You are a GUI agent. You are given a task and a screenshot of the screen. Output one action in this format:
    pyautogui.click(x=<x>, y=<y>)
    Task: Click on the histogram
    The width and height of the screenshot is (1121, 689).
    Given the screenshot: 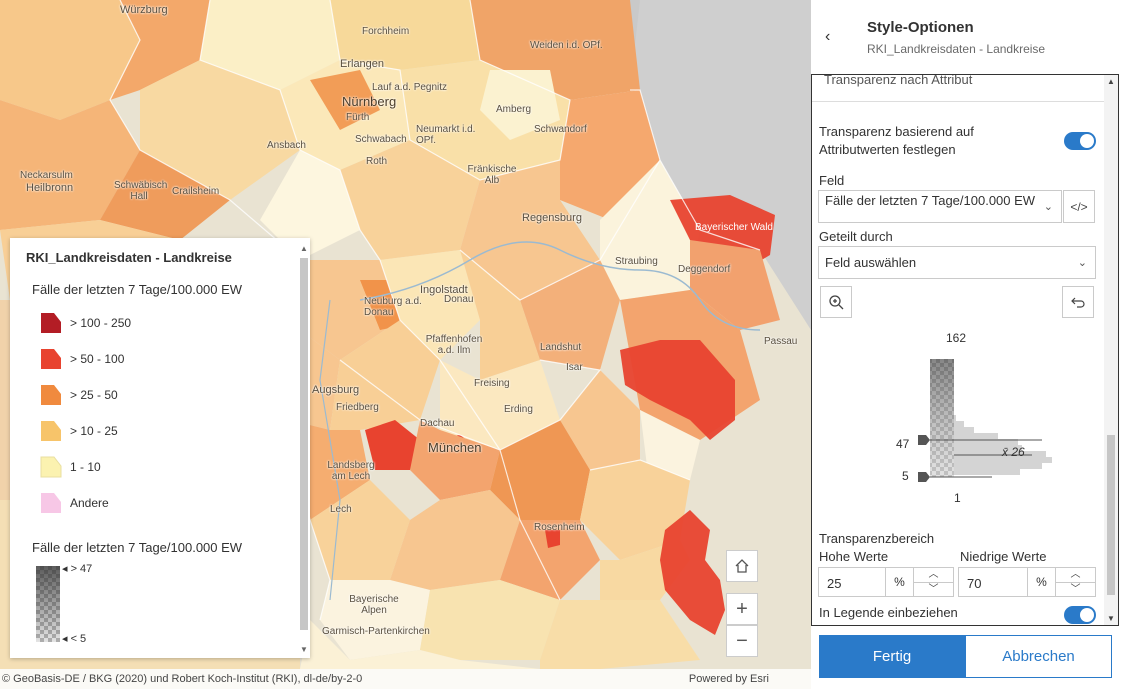 What is the action you would take?
    pyautogui.click(x=972, y=420)
    